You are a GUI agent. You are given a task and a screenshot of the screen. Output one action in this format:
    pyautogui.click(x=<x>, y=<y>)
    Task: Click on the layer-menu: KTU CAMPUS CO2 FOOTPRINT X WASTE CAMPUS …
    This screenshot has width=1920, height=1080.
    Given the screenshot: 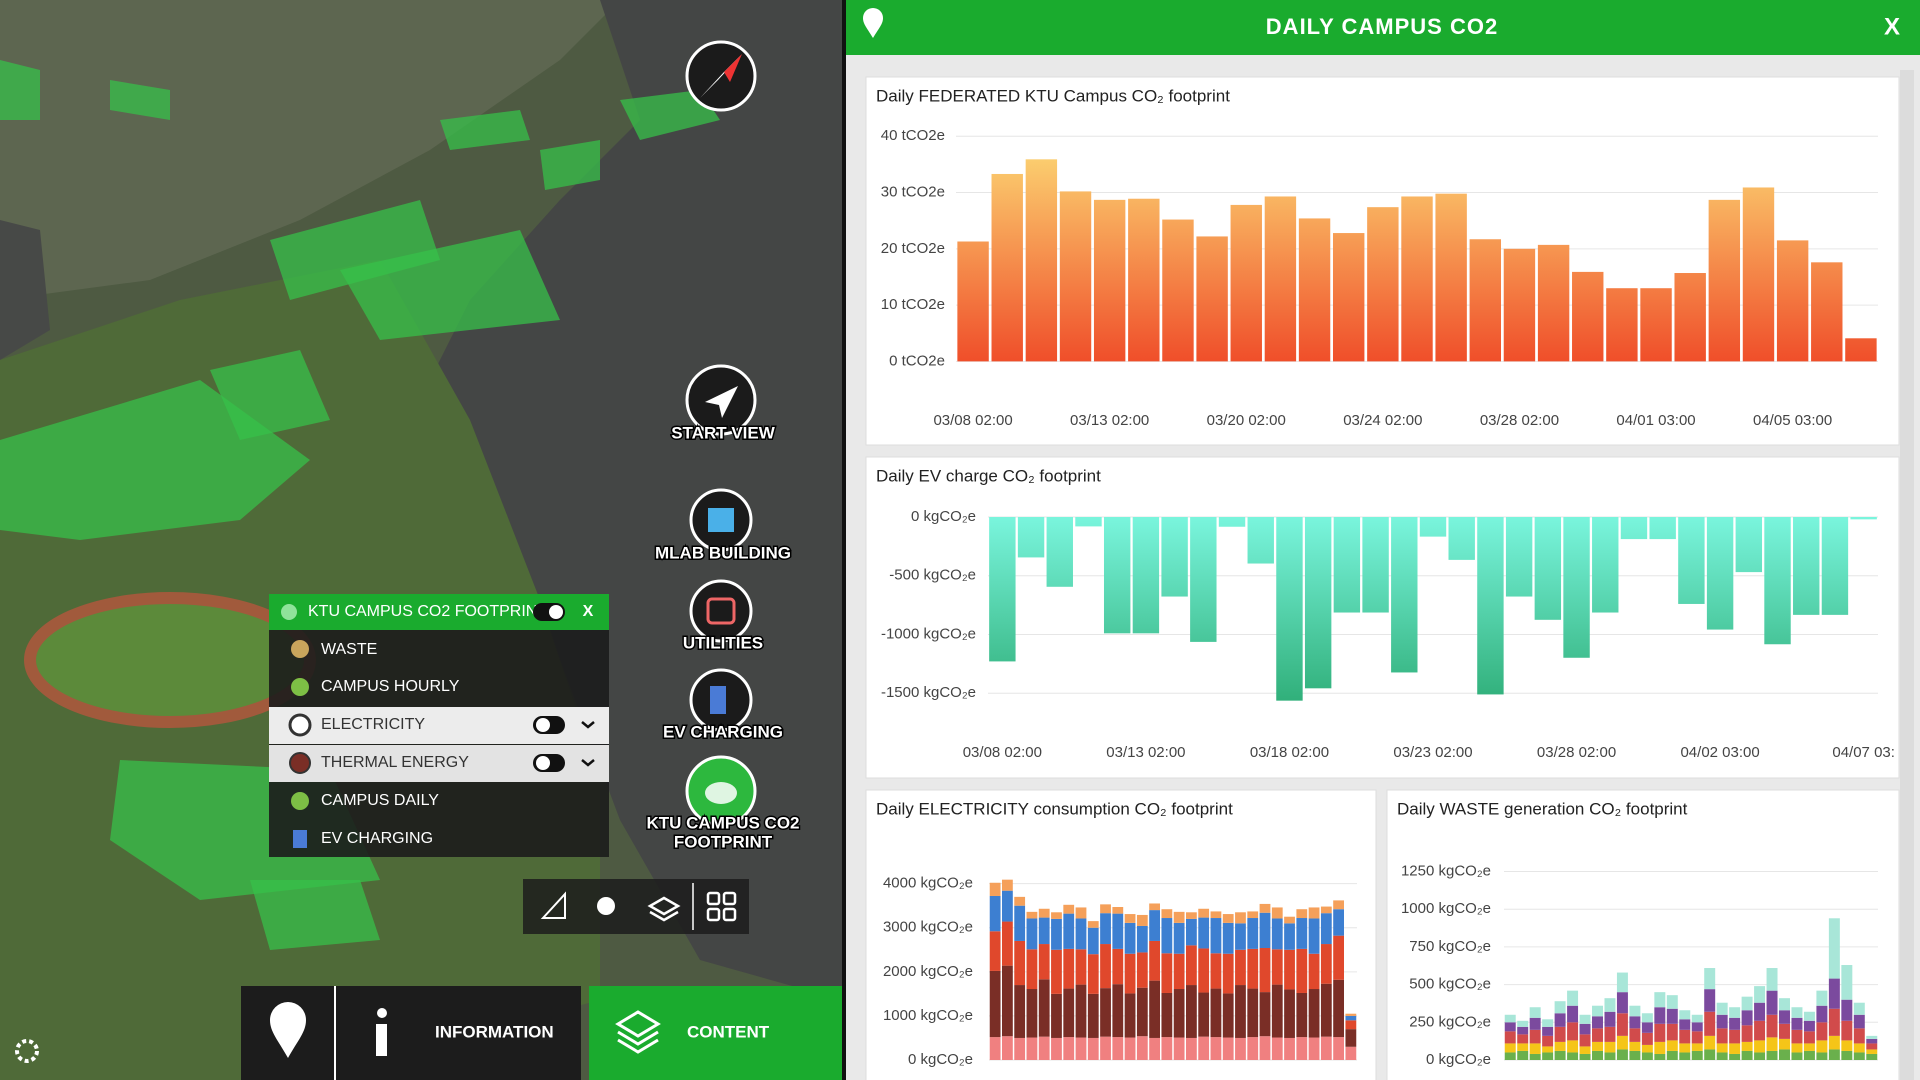 What is the action you would take?
    pyautogui.click(x=439, y=725)
    